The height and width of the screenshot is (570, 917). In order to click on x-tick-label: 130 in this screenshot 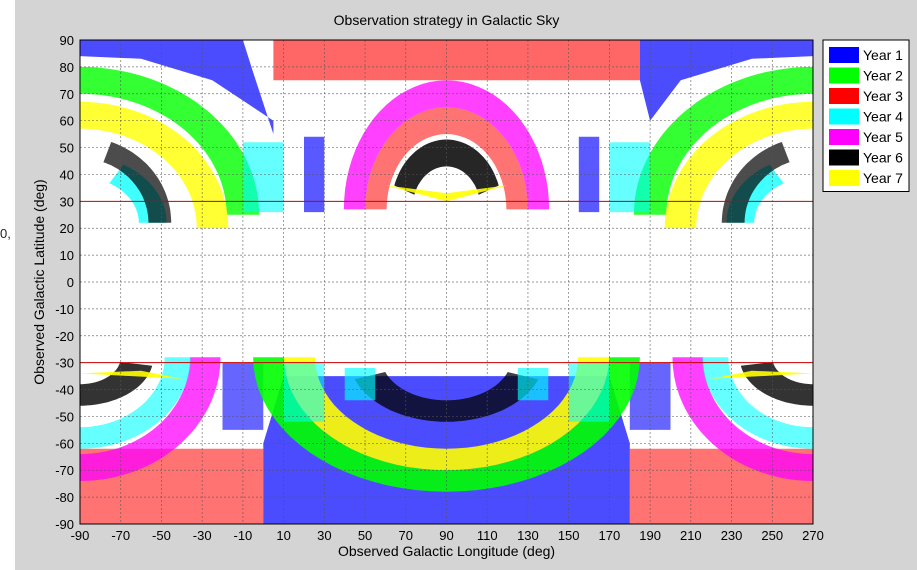, I will do `click(528, 535)`.